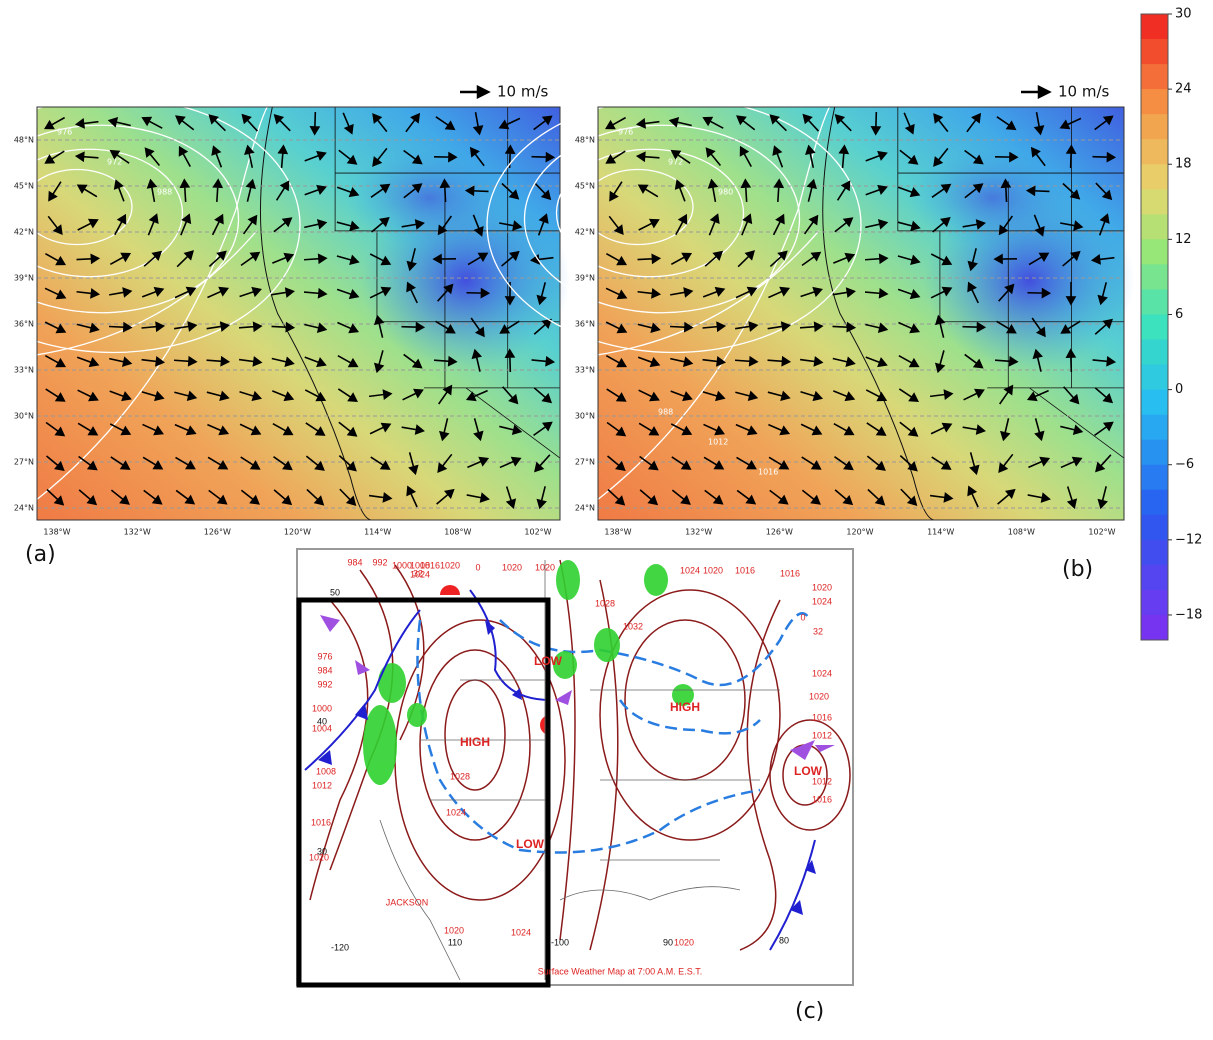 The image size is (1213, 1040). I want to click on isobar, so click(714, 303).